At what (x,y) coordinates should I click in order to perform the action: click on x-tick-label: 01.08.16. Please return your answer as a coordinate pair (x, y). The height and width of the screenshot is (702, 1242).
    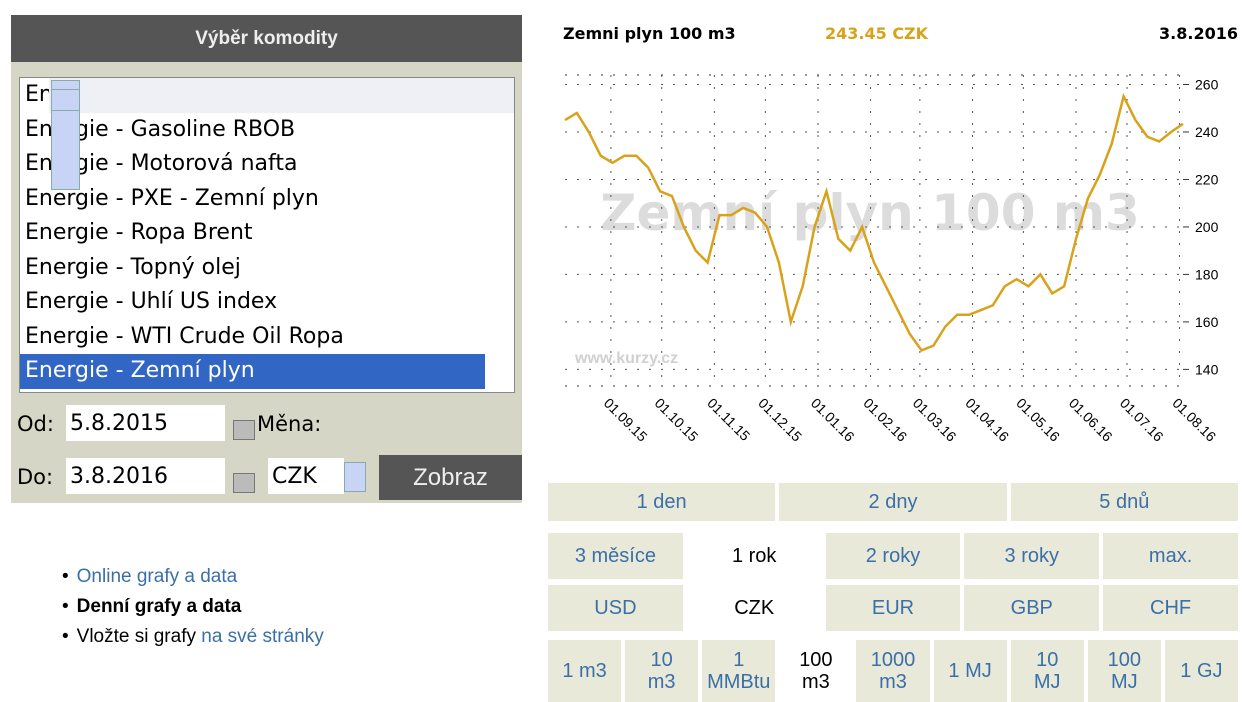
    Looking at the image, I should click on (1194, 420).